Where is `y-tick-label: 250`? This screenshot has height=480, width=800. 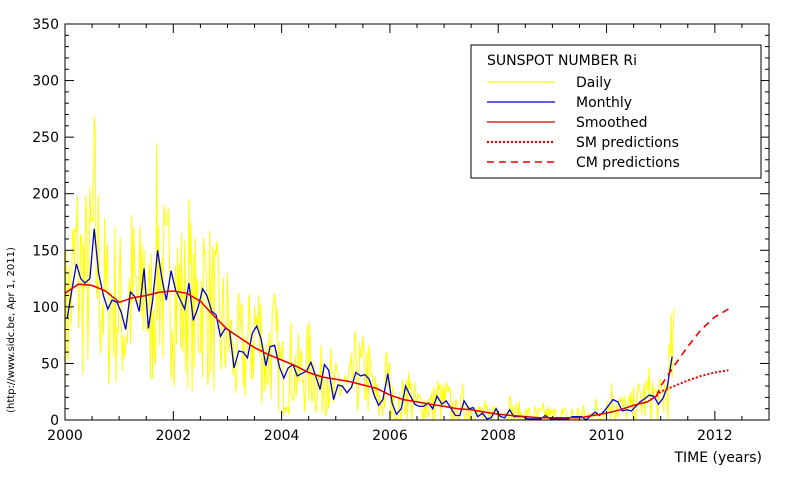
y-tick-label: 250 is located at coordinates (45, 138).